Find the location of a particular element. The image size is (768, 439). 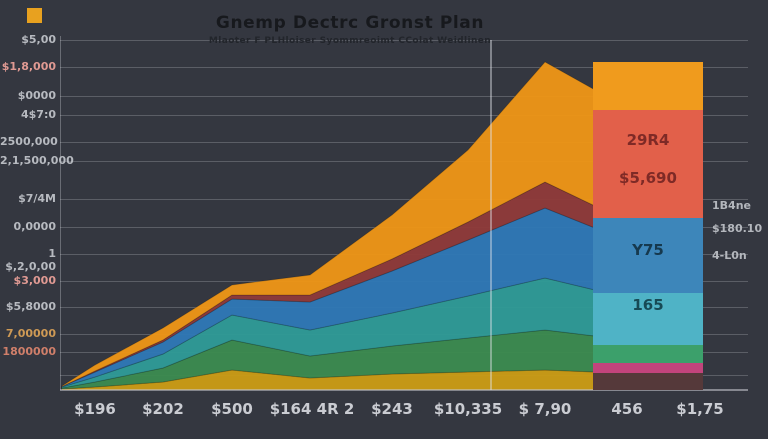

y-axis-label: $1,8,000 is located at coordinates (28, 66).